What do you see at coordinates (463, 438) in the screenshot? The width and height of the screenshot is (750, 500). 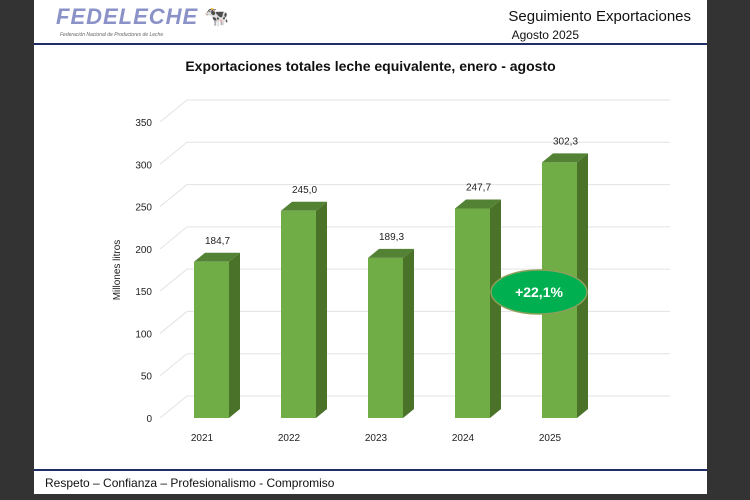 I see `x-tick-label: 2024` at bounding box center [463, 438].